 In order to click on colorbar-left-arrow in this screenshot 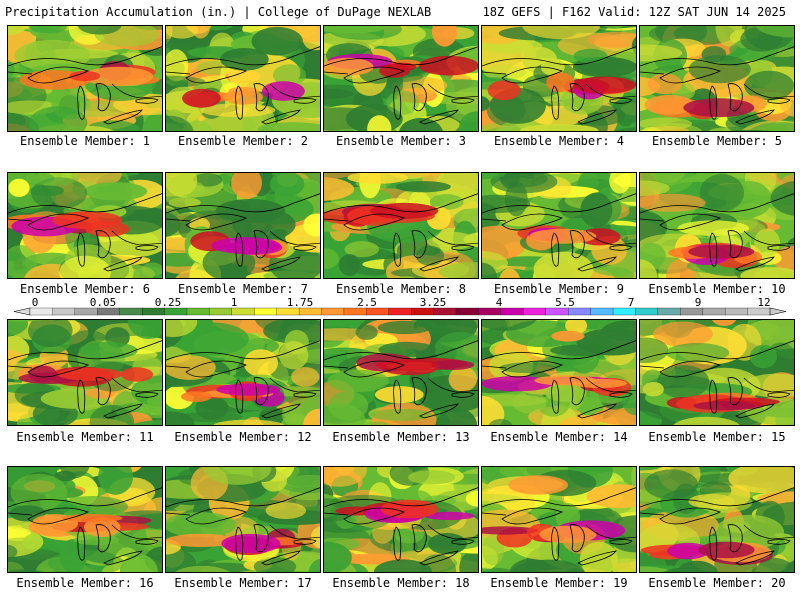, I will do `click(22, 311)`.